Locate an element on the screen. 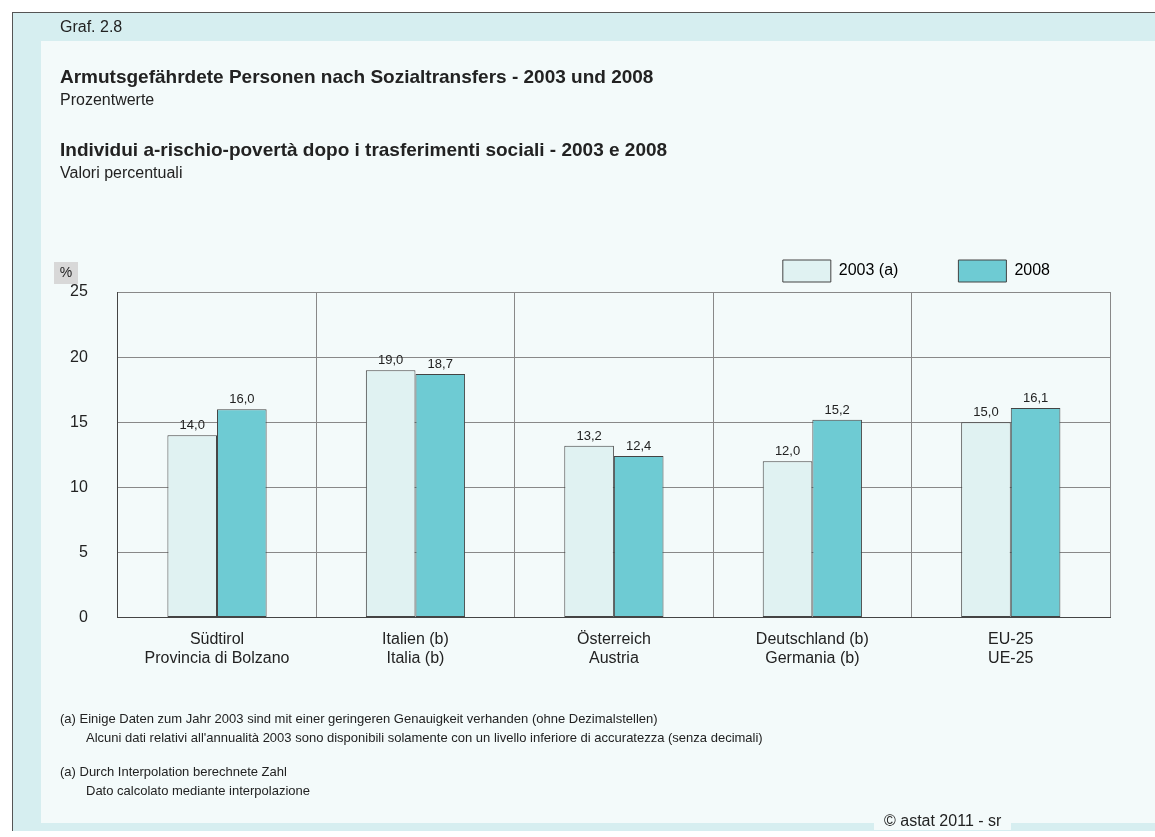 The image size is (1155, 837). legend-label: 2008 is located at coordinates (1032, 270).